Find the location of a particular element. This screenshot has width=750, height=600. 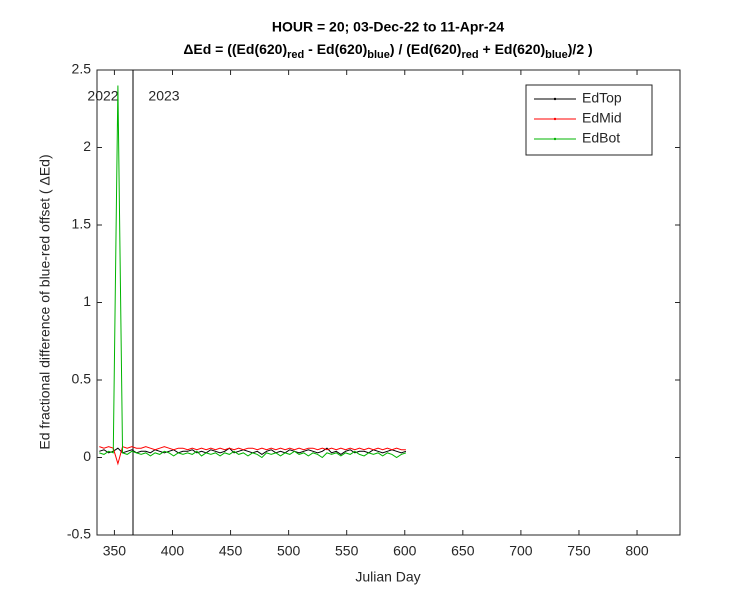

x-tick-label: 650 is located at coordinates (463, 551).